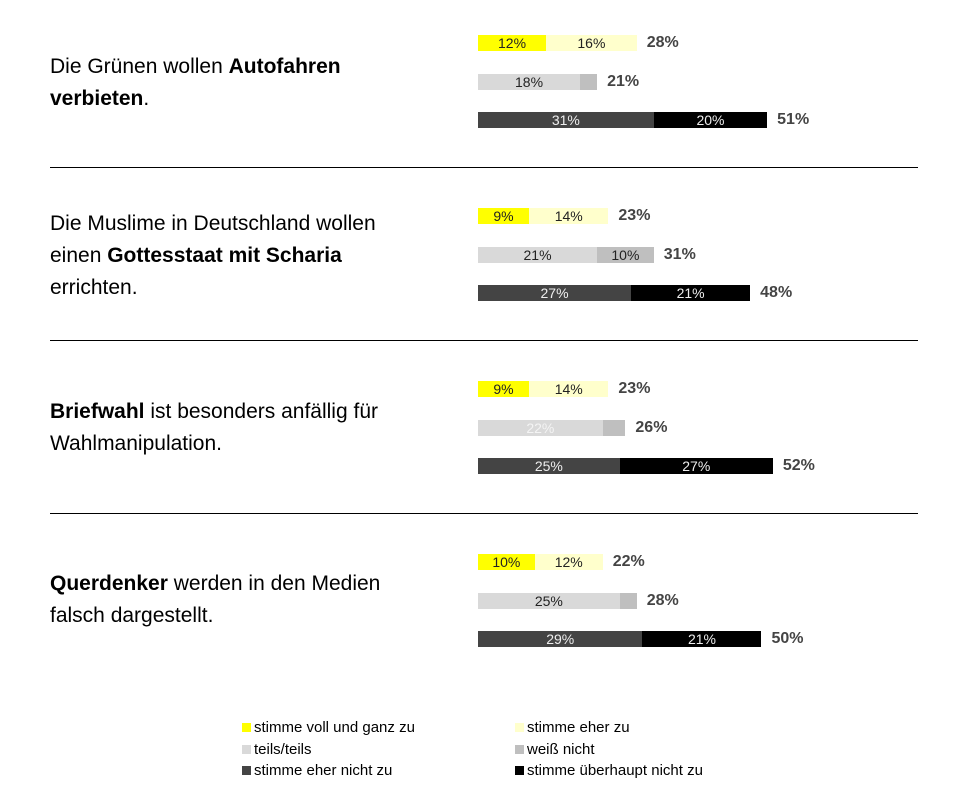 The image size is (956, 793). Describe the element at coordinates (793, 119) in the screenshot. I see `row-total: 51%` at that location.